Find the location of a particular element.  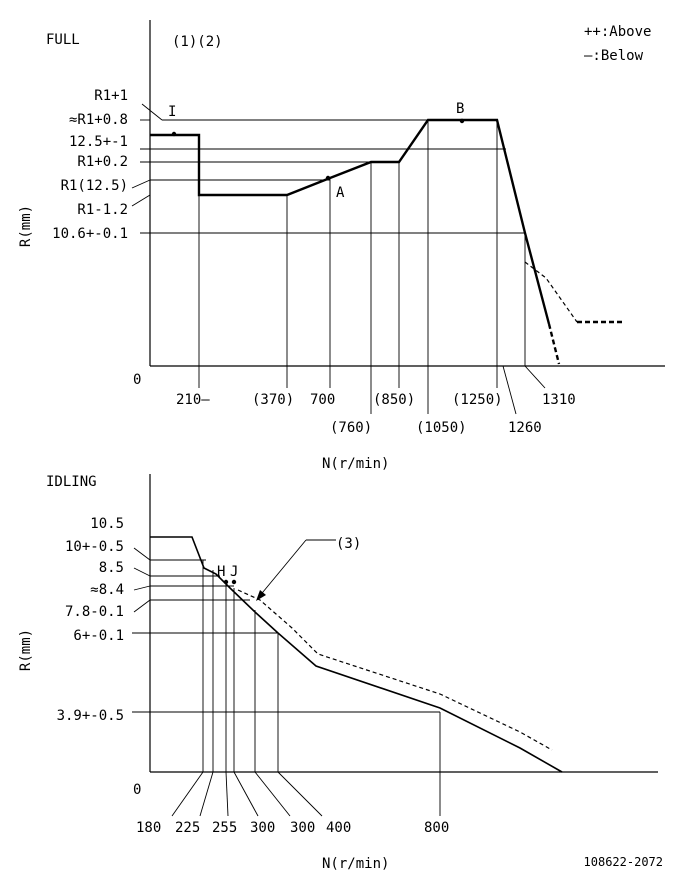

idling-x-axis-label: N(r/min) is located at coordinates (355, 864).